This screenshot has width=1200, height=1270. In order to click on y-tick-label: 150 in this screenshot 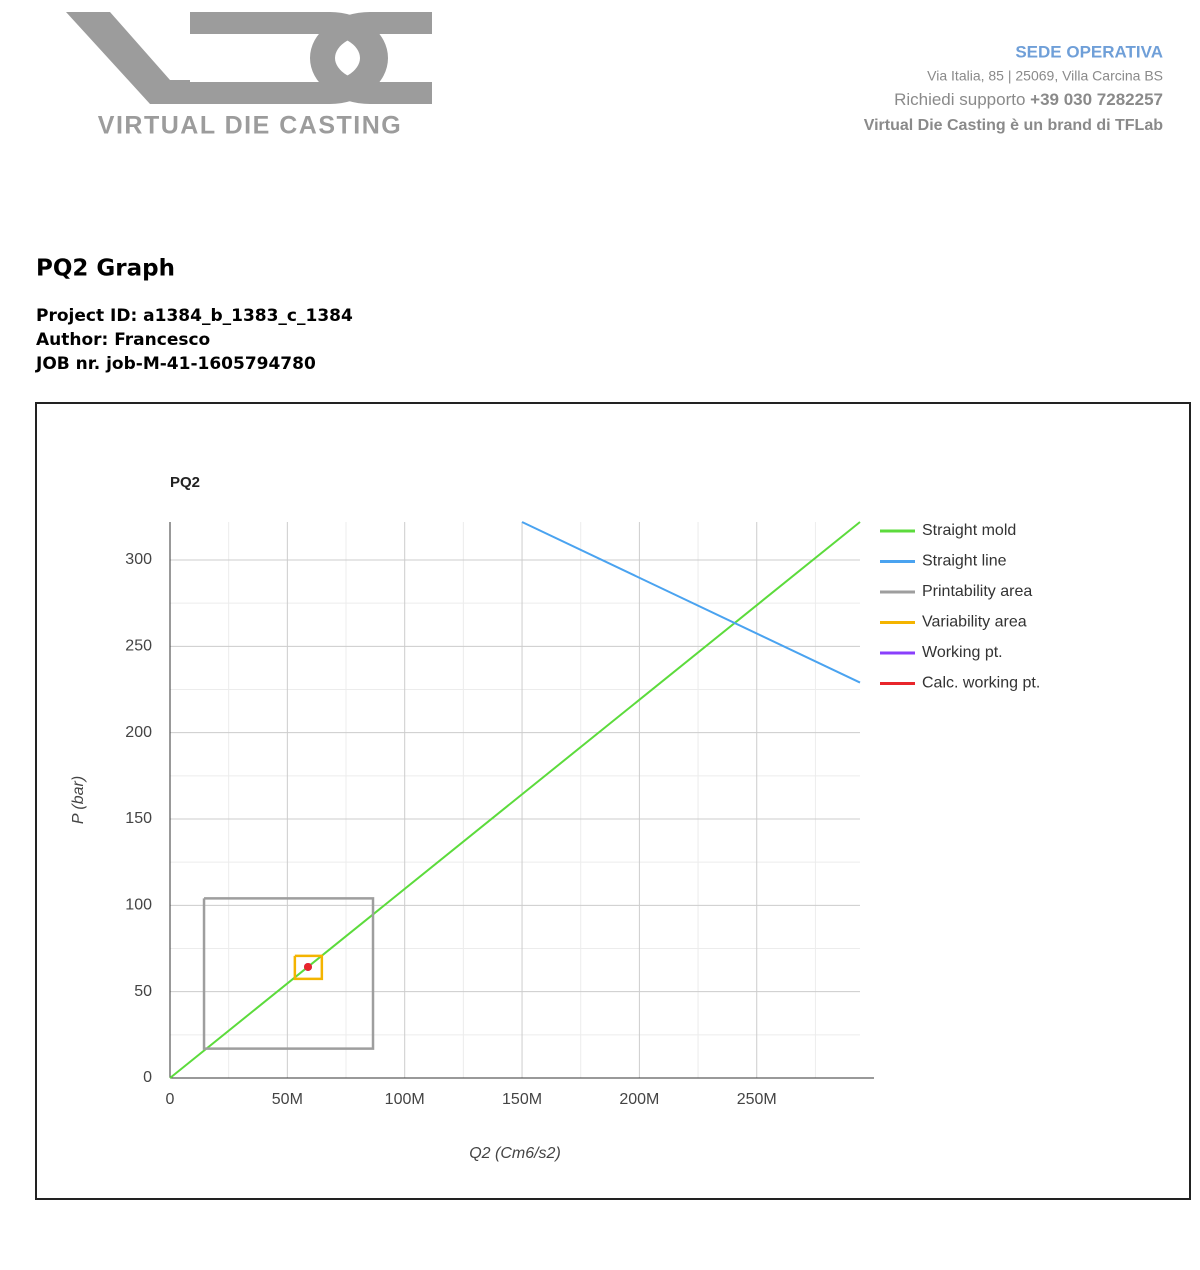, I will do `click(138, 818)`.